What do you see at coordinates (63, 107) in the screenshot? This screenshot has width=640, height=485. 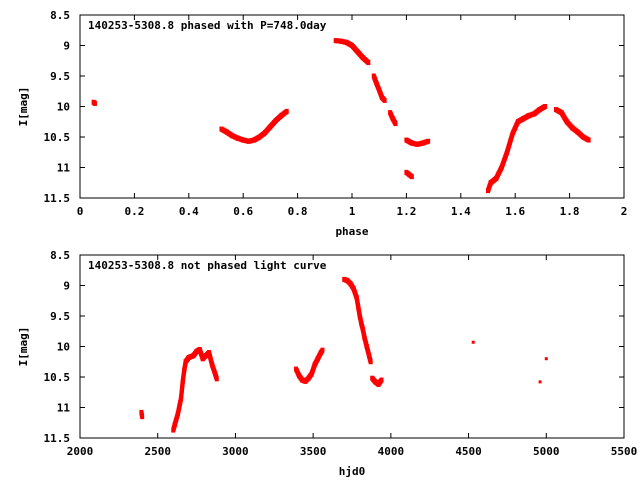 I see `panel-1-ytick-label: 10` at bounding box center [63, 107].